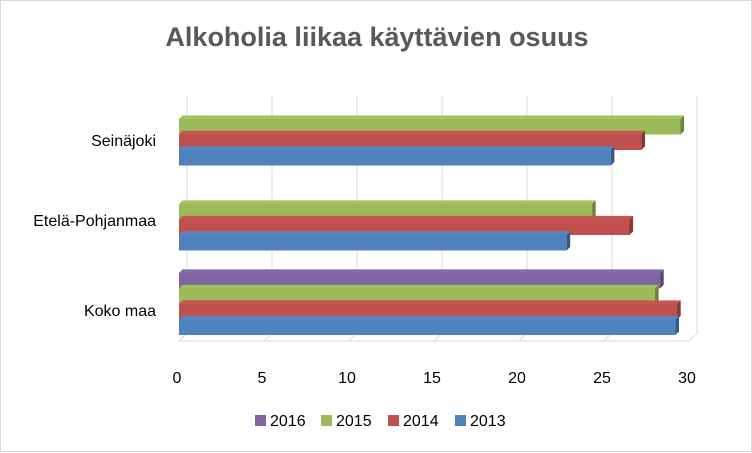 The image size is (752, 453). Describe the element at coordinates (376, 37) in the screenshot. I see `chart-title: Alkoholia liikaa käyttävien osuus` at that location.